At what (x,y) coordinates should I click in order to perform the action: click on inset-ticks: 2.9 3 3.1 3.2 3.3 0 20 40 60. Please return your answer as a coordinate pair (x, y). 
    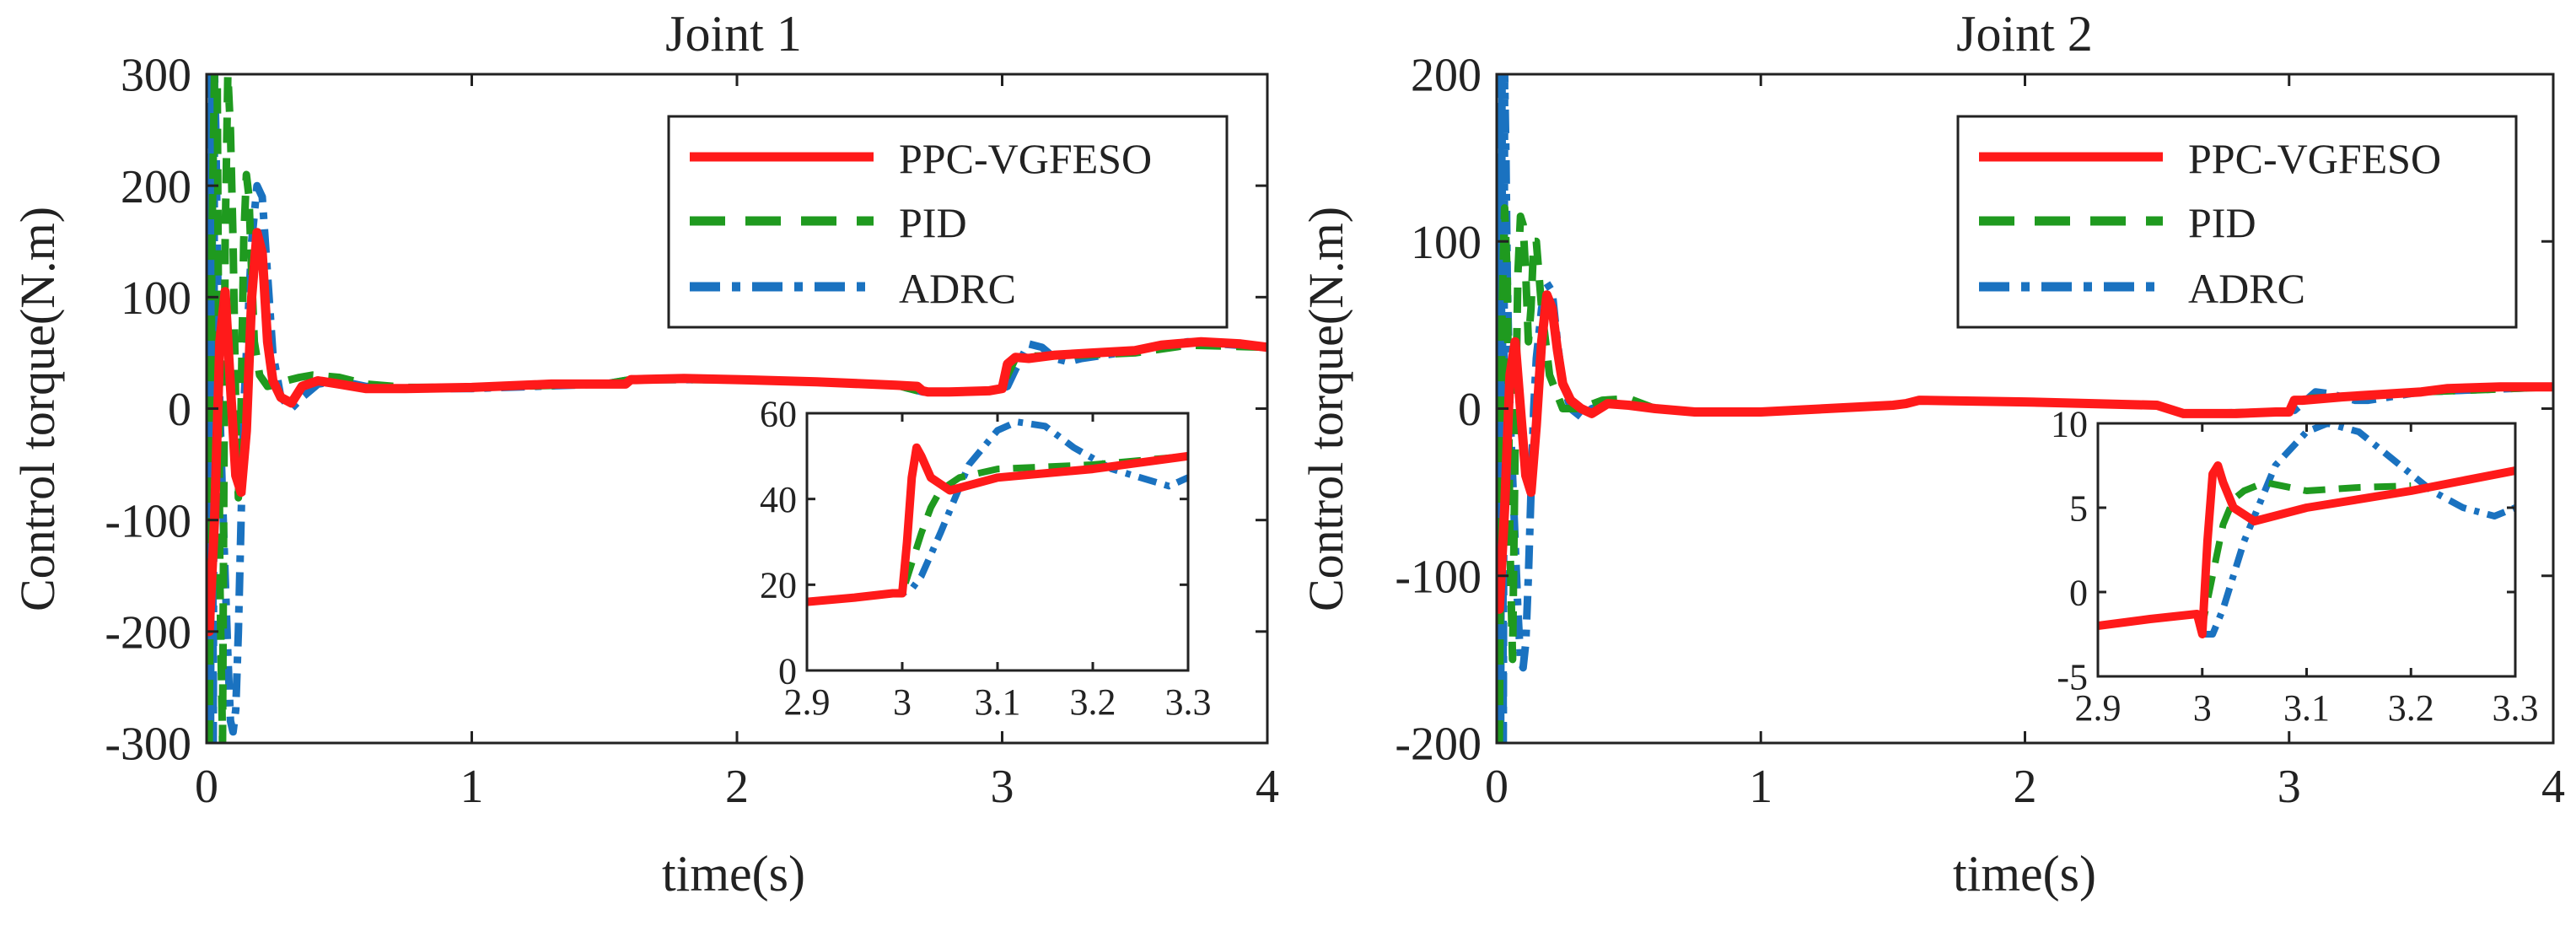
    Looking at the image, I should click on (986, 558).